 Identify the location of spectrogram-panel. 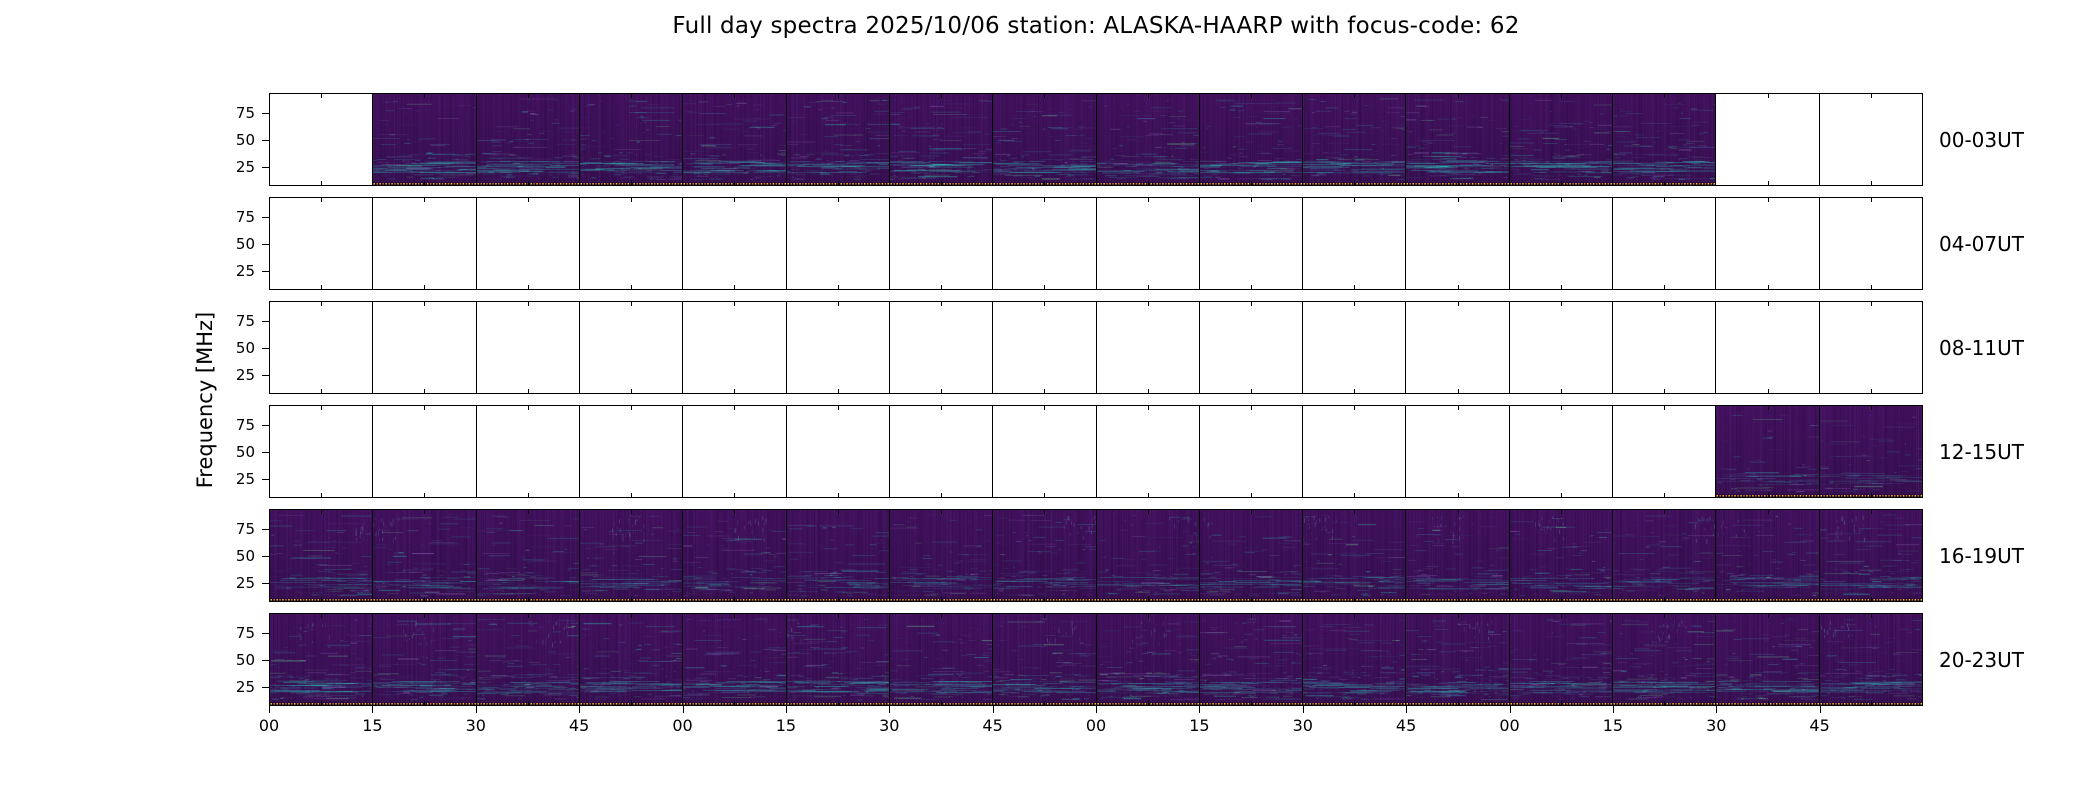
(1096, 659).